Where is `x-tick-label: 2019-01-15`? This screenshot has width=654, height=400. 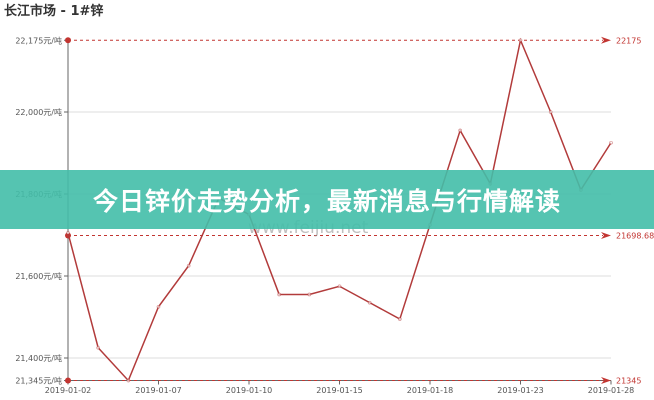
x-tick-label: 2019-01-15 is located at coordinates (339, 390).